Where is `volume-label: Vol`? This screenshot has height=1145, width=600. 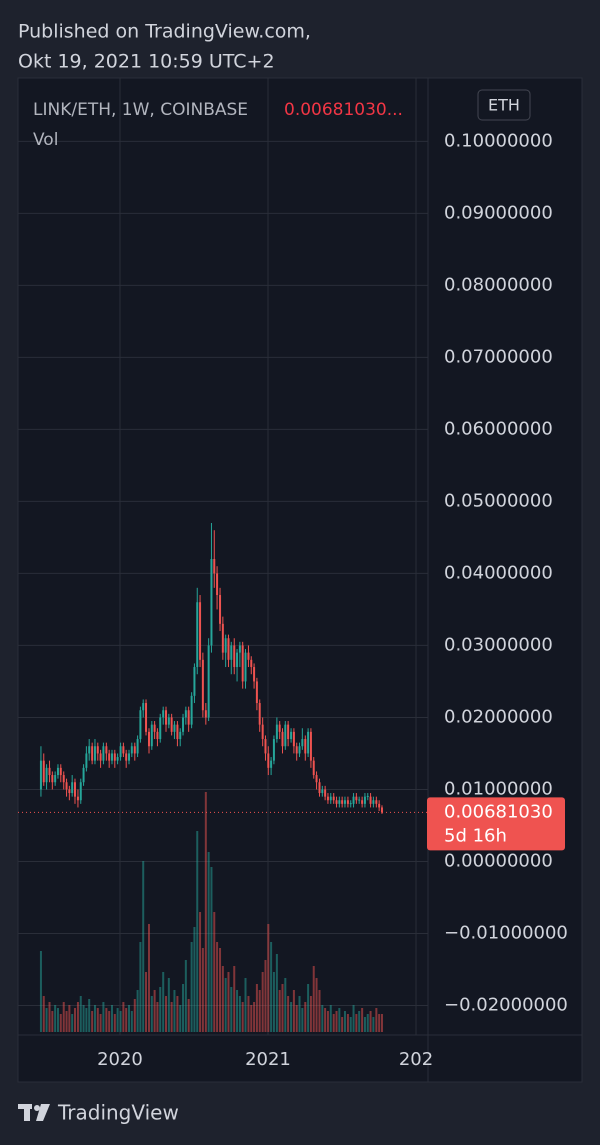 volume-label: Vol is located at coordinates (45, 140).